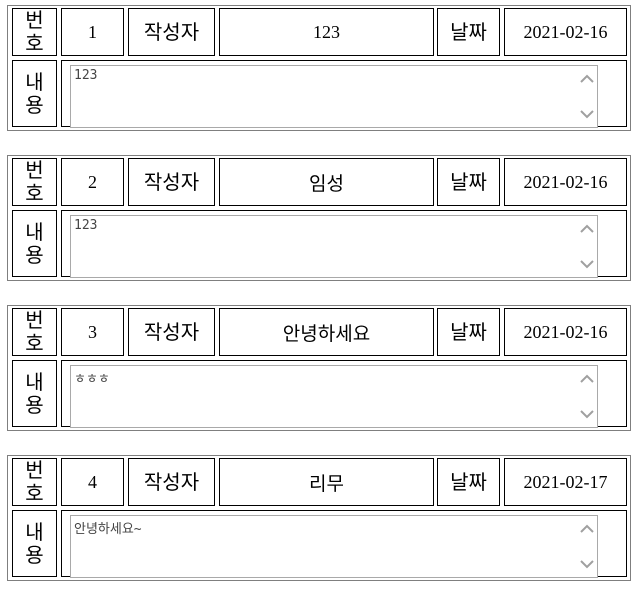 This screenshot has height=596, width=643. I want to click on post-author: 123, so click(326, 32).